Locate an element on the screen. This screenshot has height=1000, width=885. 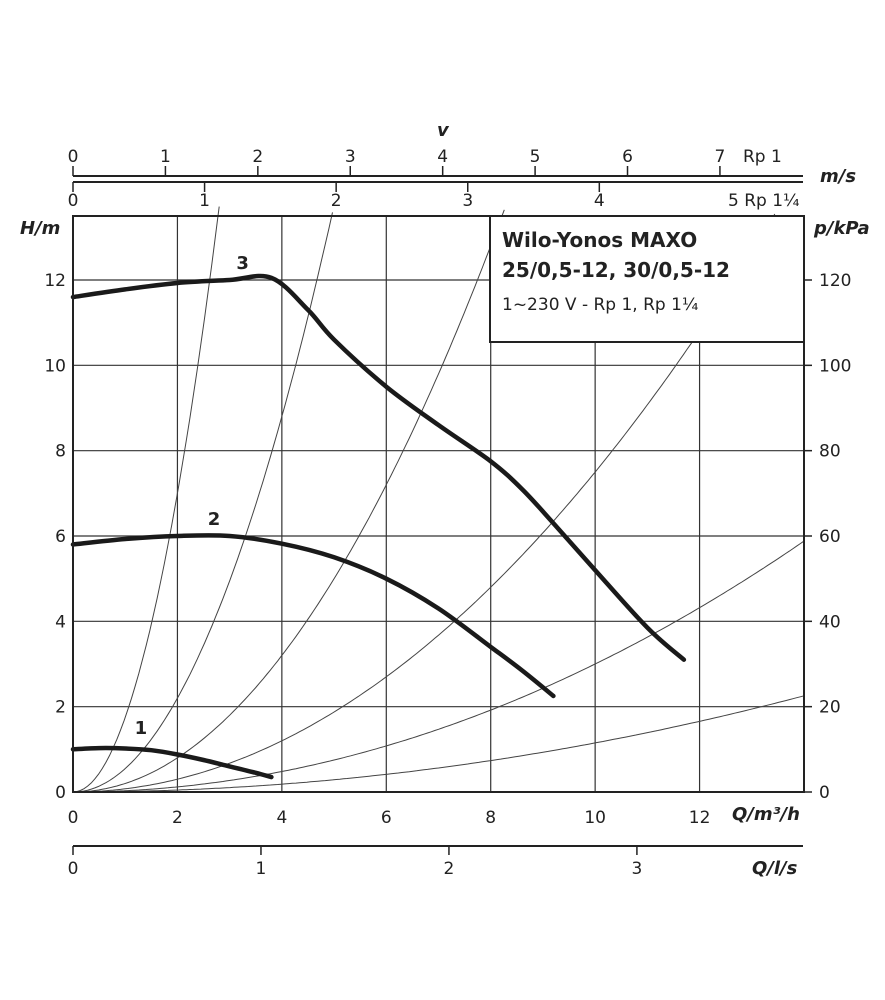
y2-axis-label: p/kPa is located at coordinates (841, 228).